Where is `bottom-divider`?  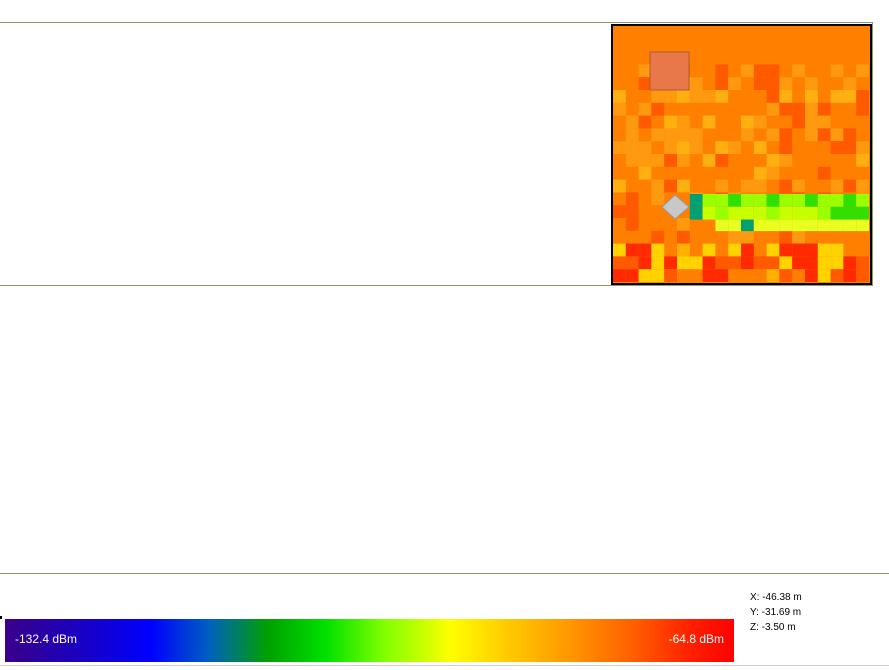 bottom-divider is located at coordinates (444, 665).